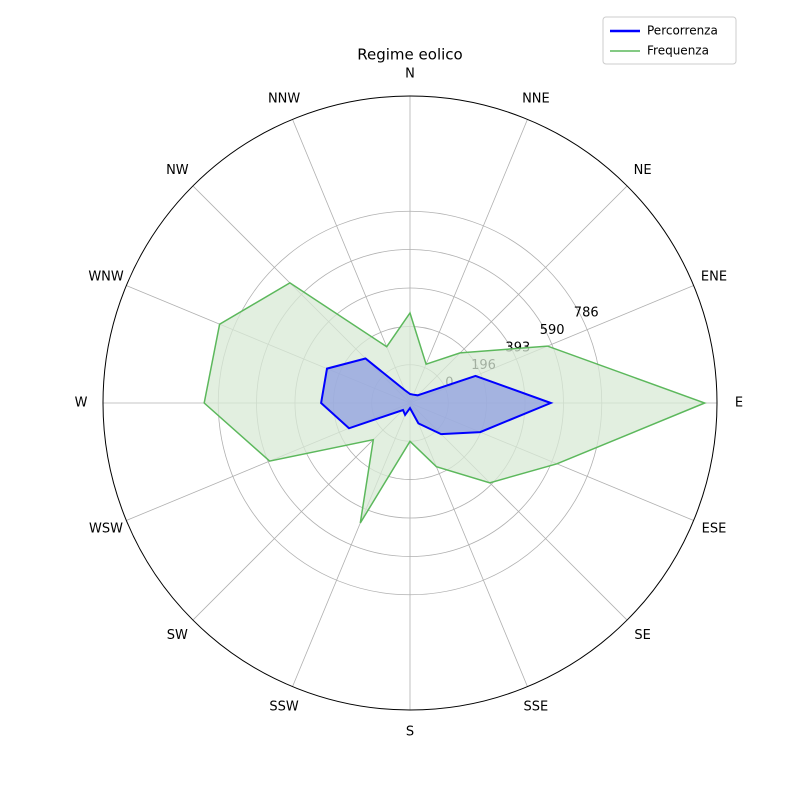  Describe the element at coordinates (284, 99) in the screenshot. I see `angle-label: NNW` at that location.